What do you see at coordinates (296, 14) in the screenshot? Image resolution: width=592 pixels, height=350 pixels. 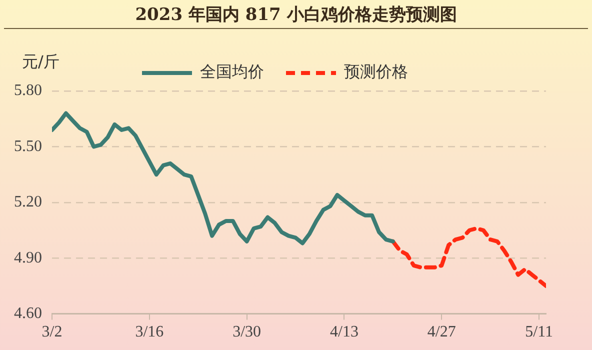 I see `chart-title: 2023 年国内 817 小白鸡价格走势预测图` at bounding box center [296, 14].